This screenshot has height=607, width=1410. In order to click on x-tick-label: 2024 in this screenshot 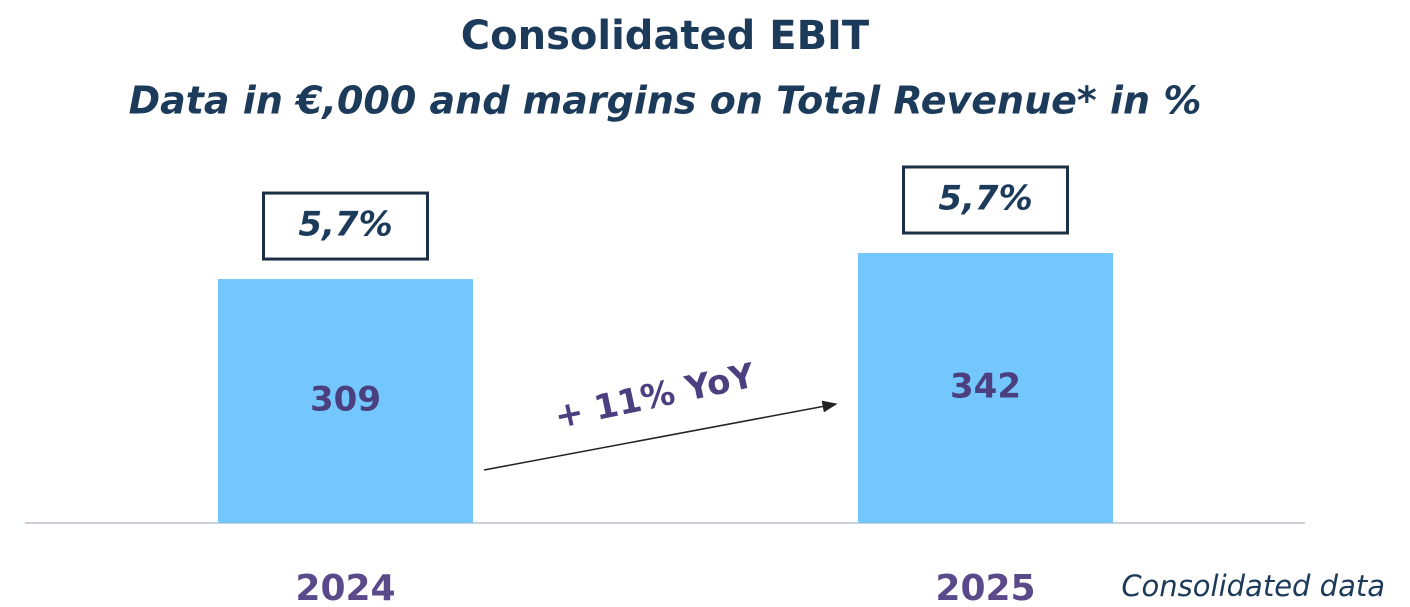, I will do `click(345, 587)`.